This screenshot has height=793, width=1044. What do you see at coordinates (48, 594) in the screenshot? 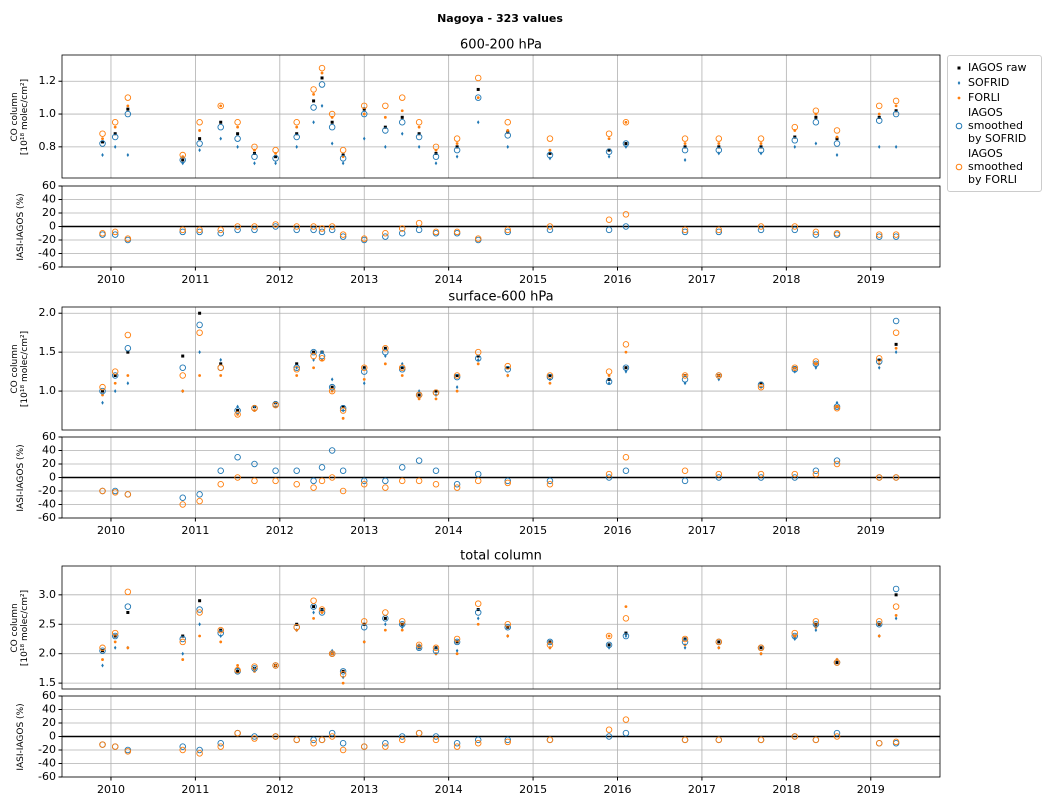
I see `y-tick-label: 3.0` at bounding box center [48, 594].